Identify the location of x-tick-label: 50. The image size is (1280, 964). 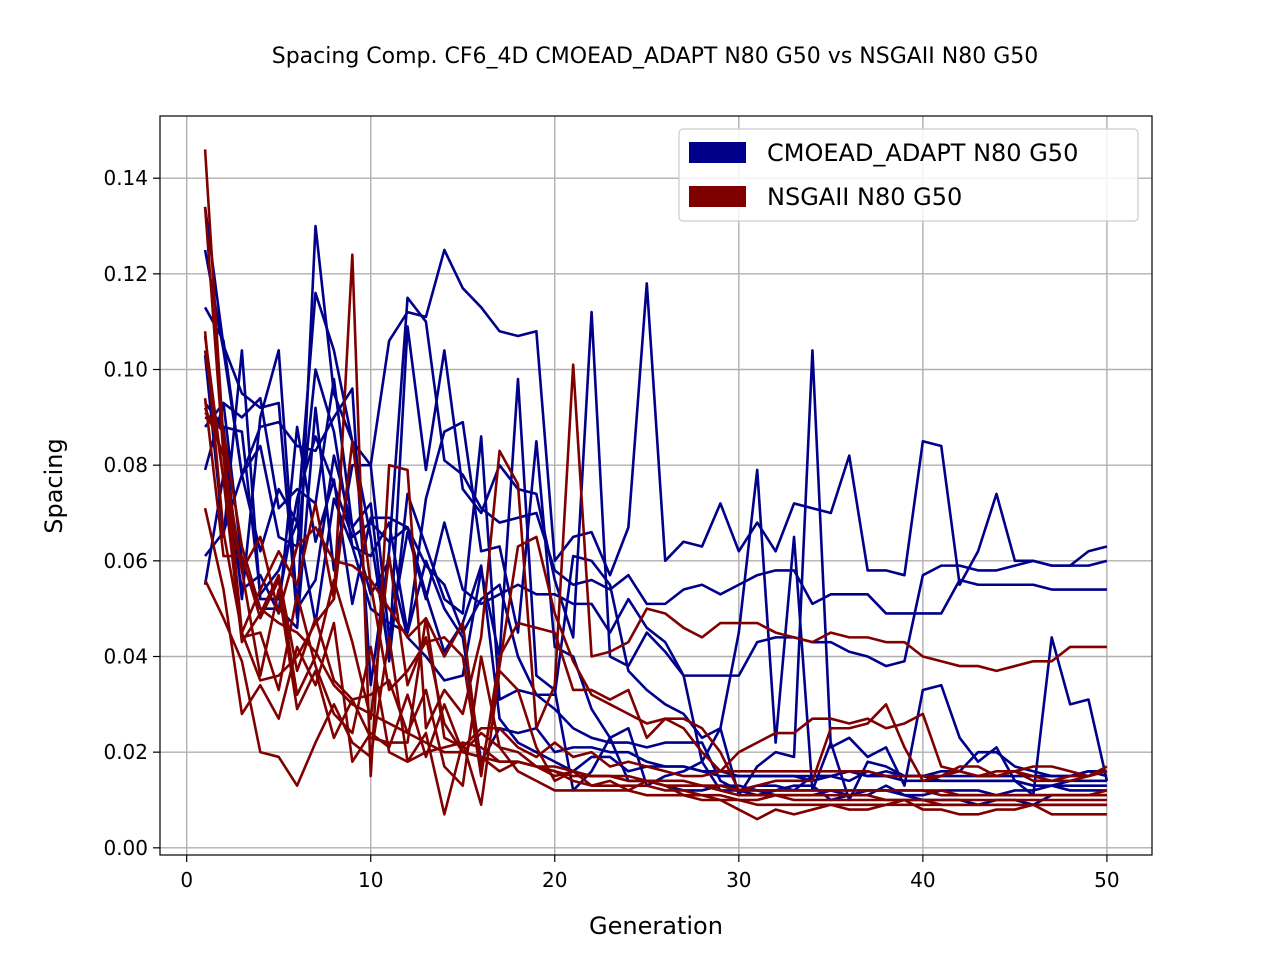
(1106, 880).